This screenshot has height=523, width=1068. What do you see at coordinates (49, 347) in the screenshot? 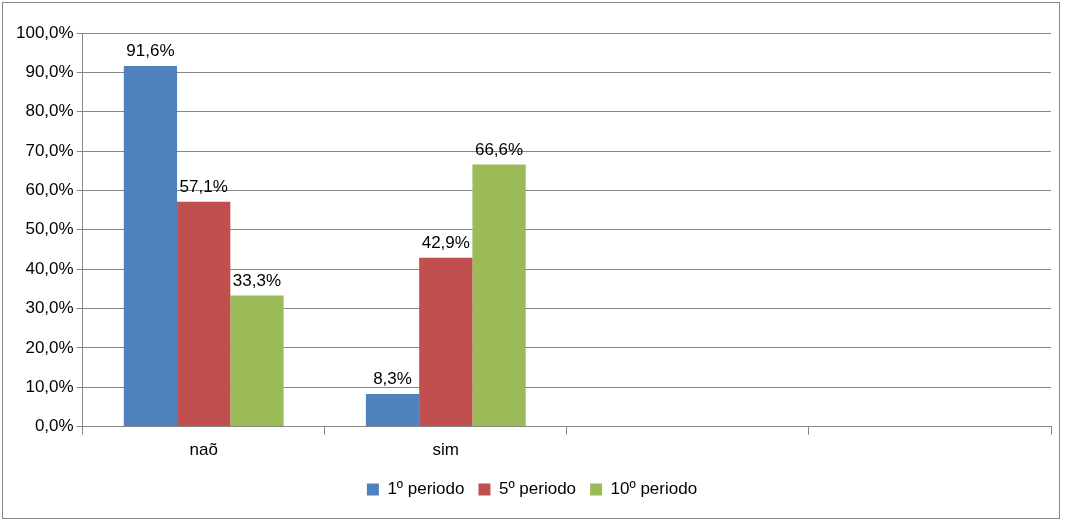
I see `y-tick-label: 20,0%` at bounding box center [49, 347].